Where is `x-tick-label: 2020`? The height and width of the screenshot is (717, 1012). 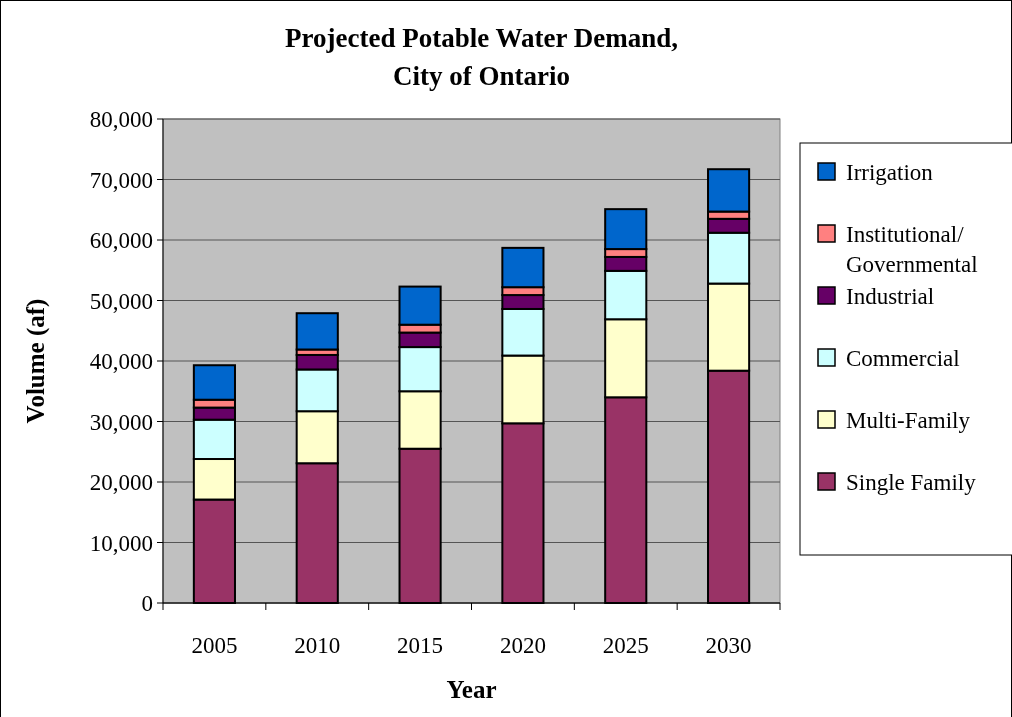
x-tick-label: 2020 is located at coordinates (522, 645).